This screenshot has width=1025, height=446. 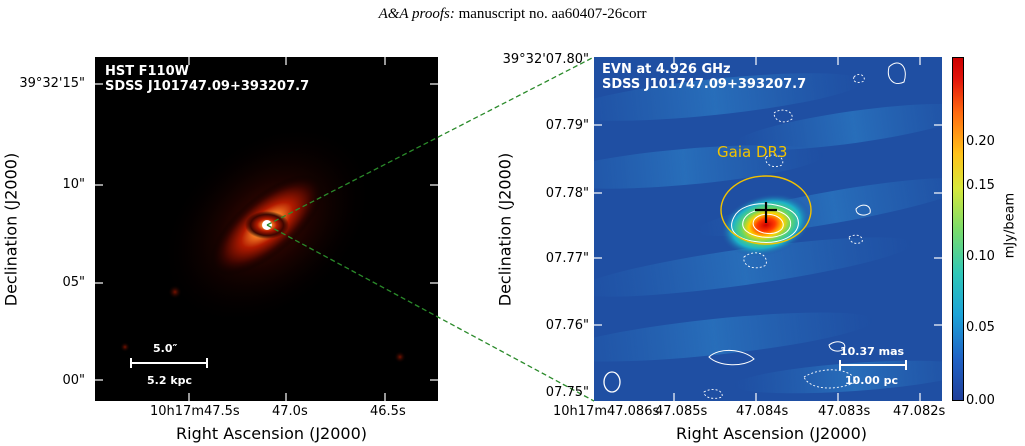 What do you see at coordinates (567, 258) in the screenshot?
I see `evn-ytick-3: 07.77"` at bounding box center [567, 258].